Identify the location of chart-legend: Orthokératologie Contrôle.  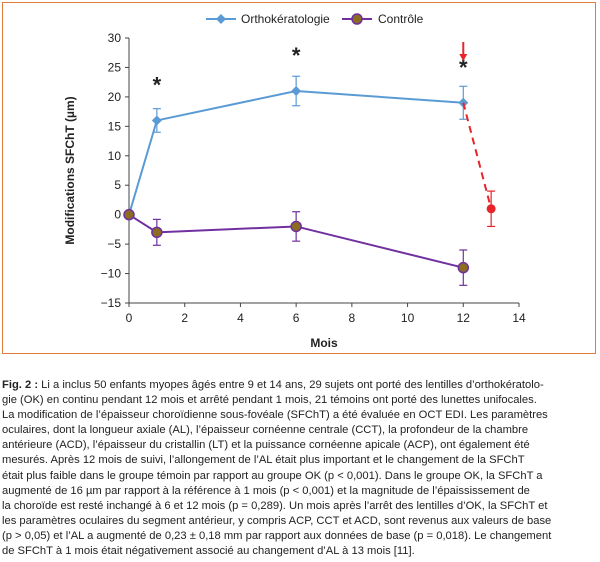
(315, 19).